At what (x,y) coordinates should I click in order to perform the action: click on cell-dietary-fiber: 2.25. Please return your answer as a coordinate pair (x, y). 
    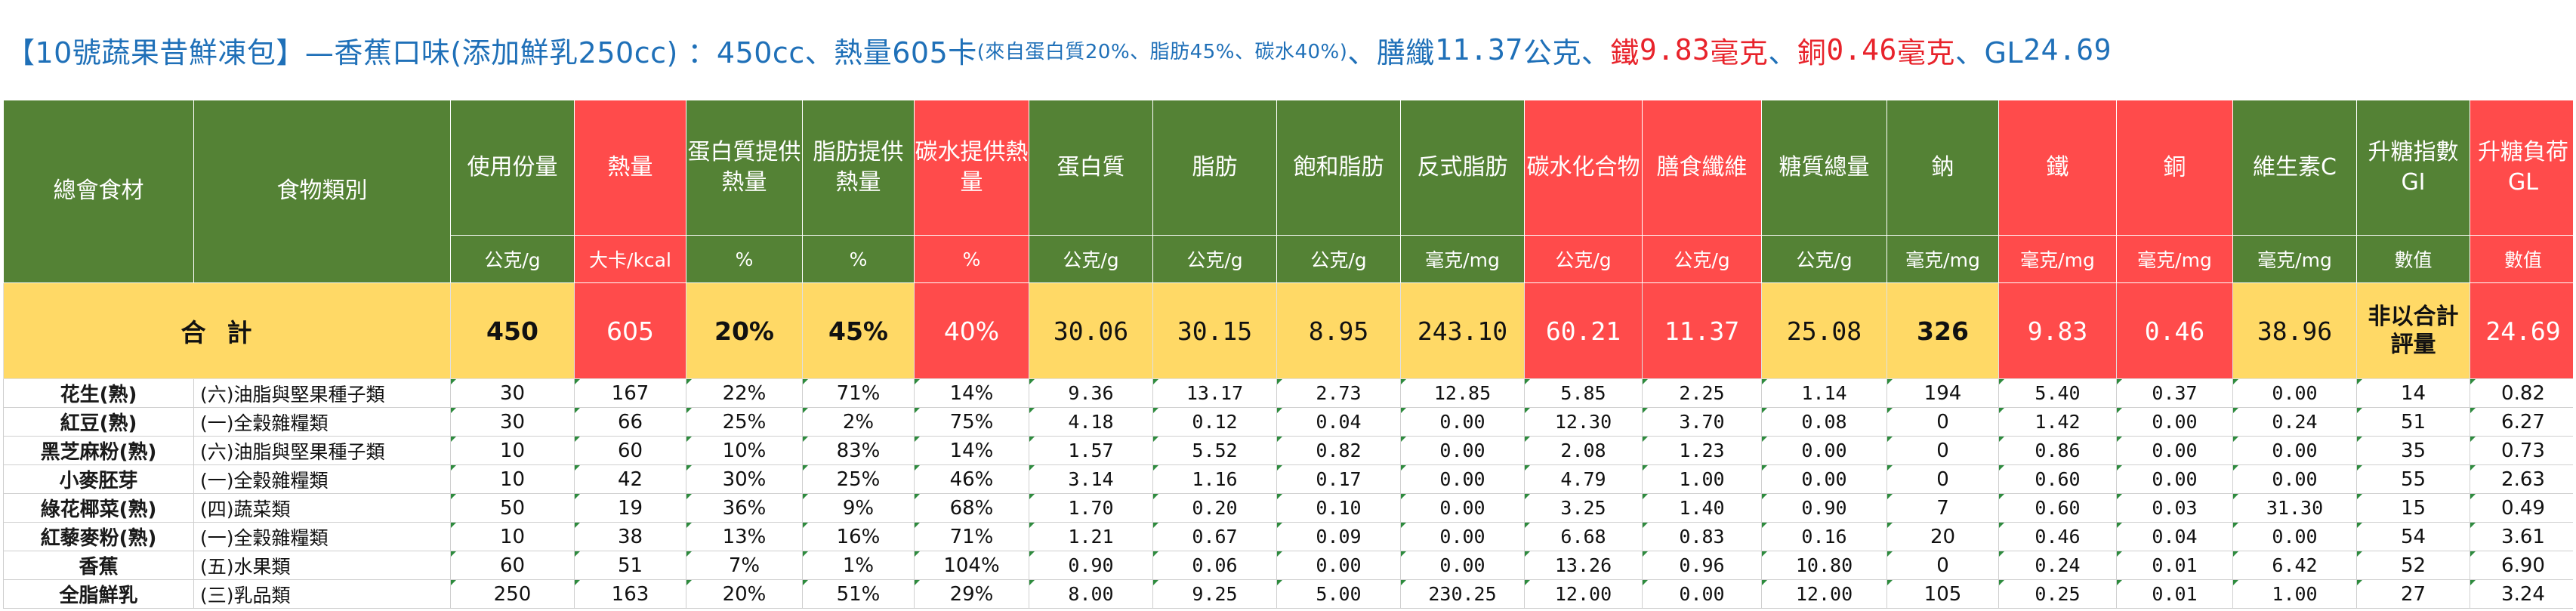
    Looking at the image, I should click on (1702, 393).